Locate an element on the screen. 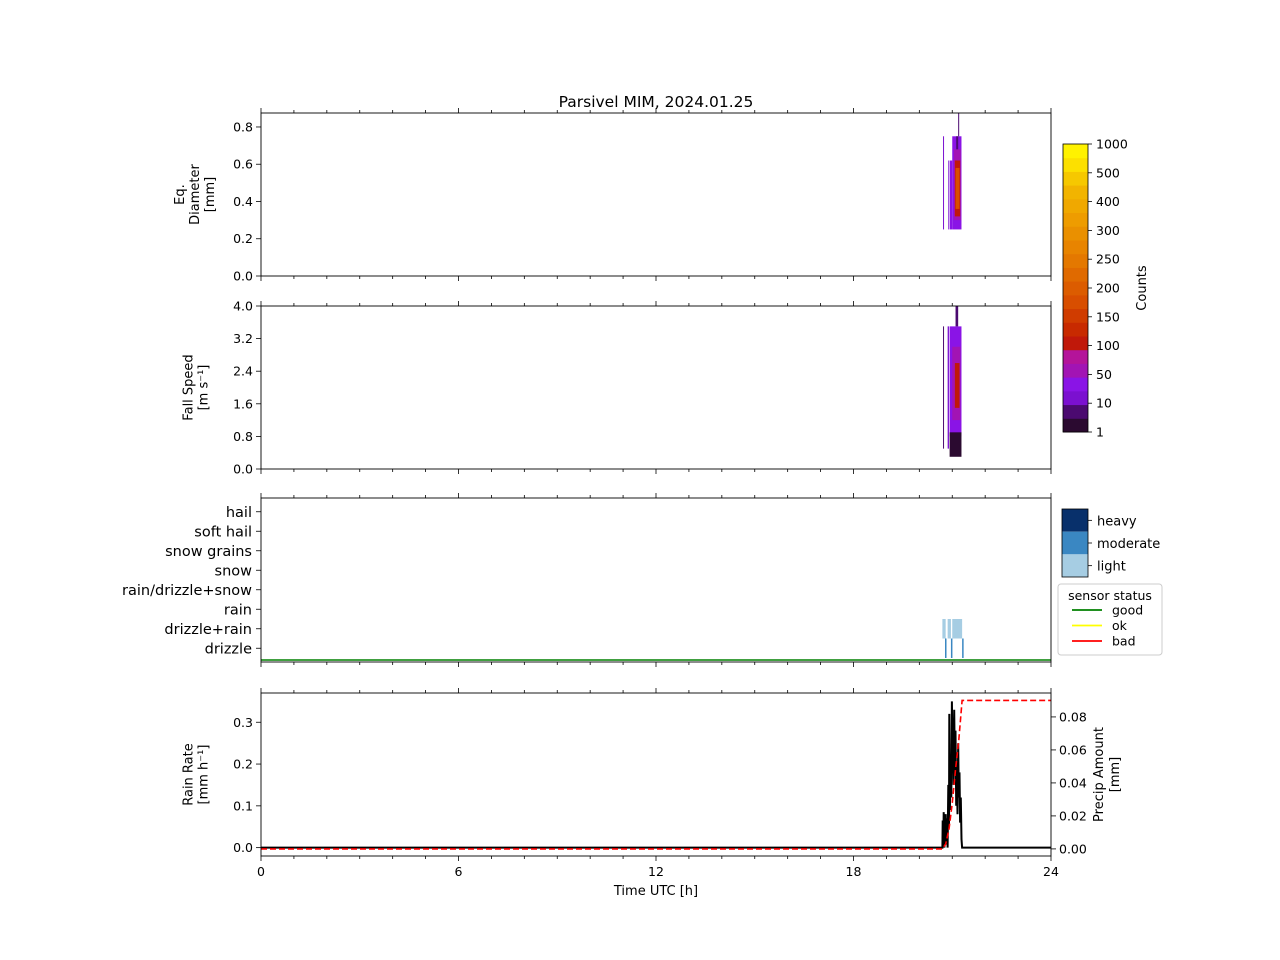 The image size is (1280, 960). legend-title: sensor status is located at coordinates (1110, 595).